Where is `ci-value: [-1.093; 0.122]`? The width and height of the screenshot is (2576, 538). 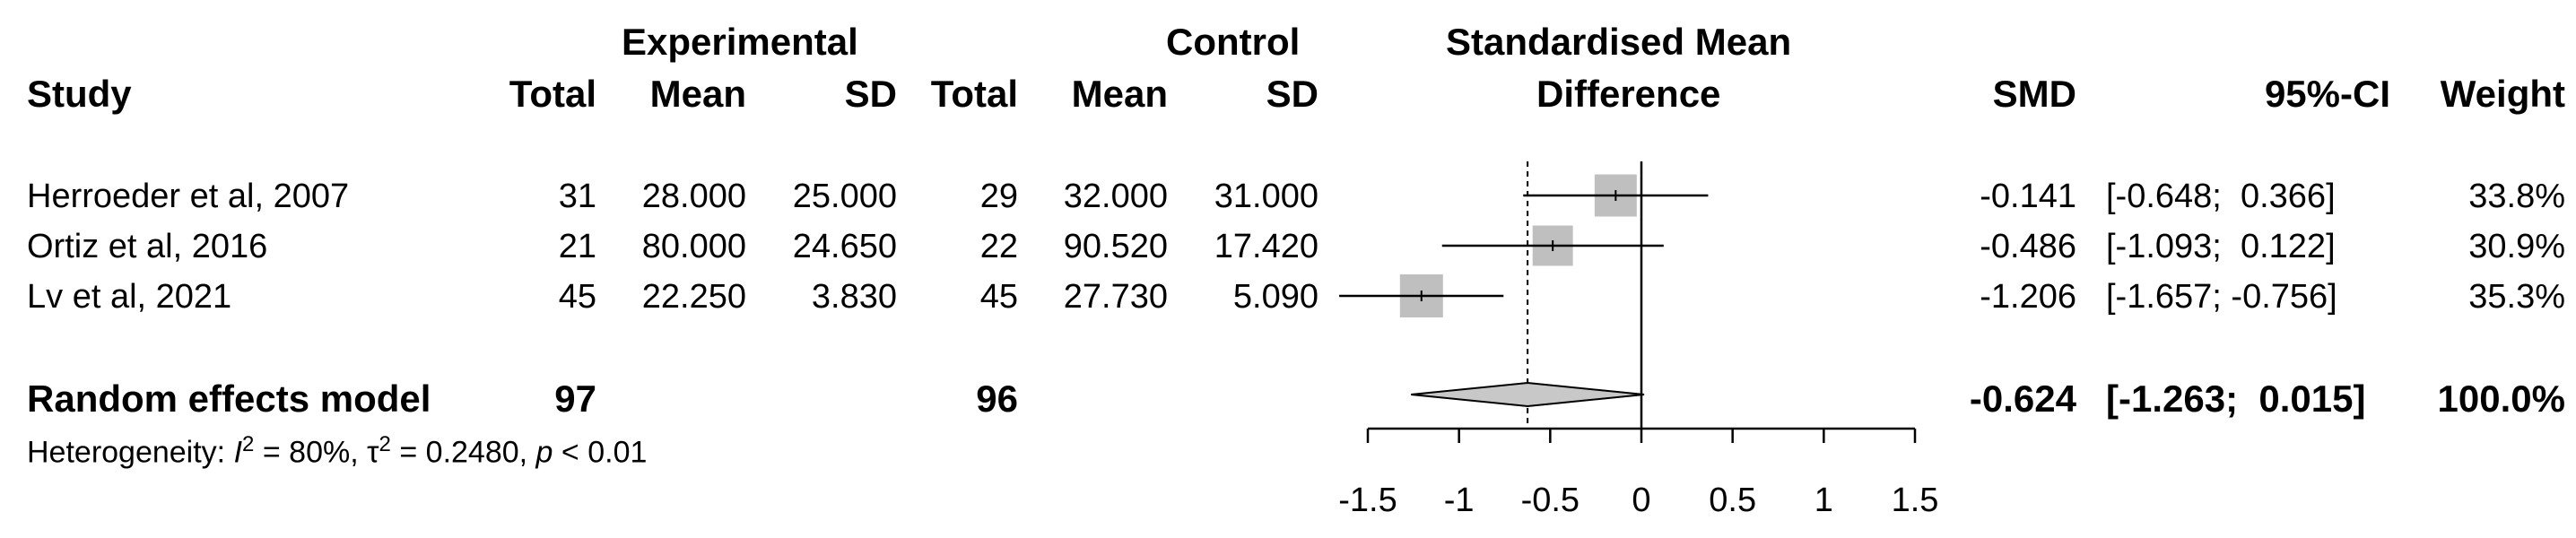
ci-value: [-1.093; 0.122] is located at coordinates (2221, 246).